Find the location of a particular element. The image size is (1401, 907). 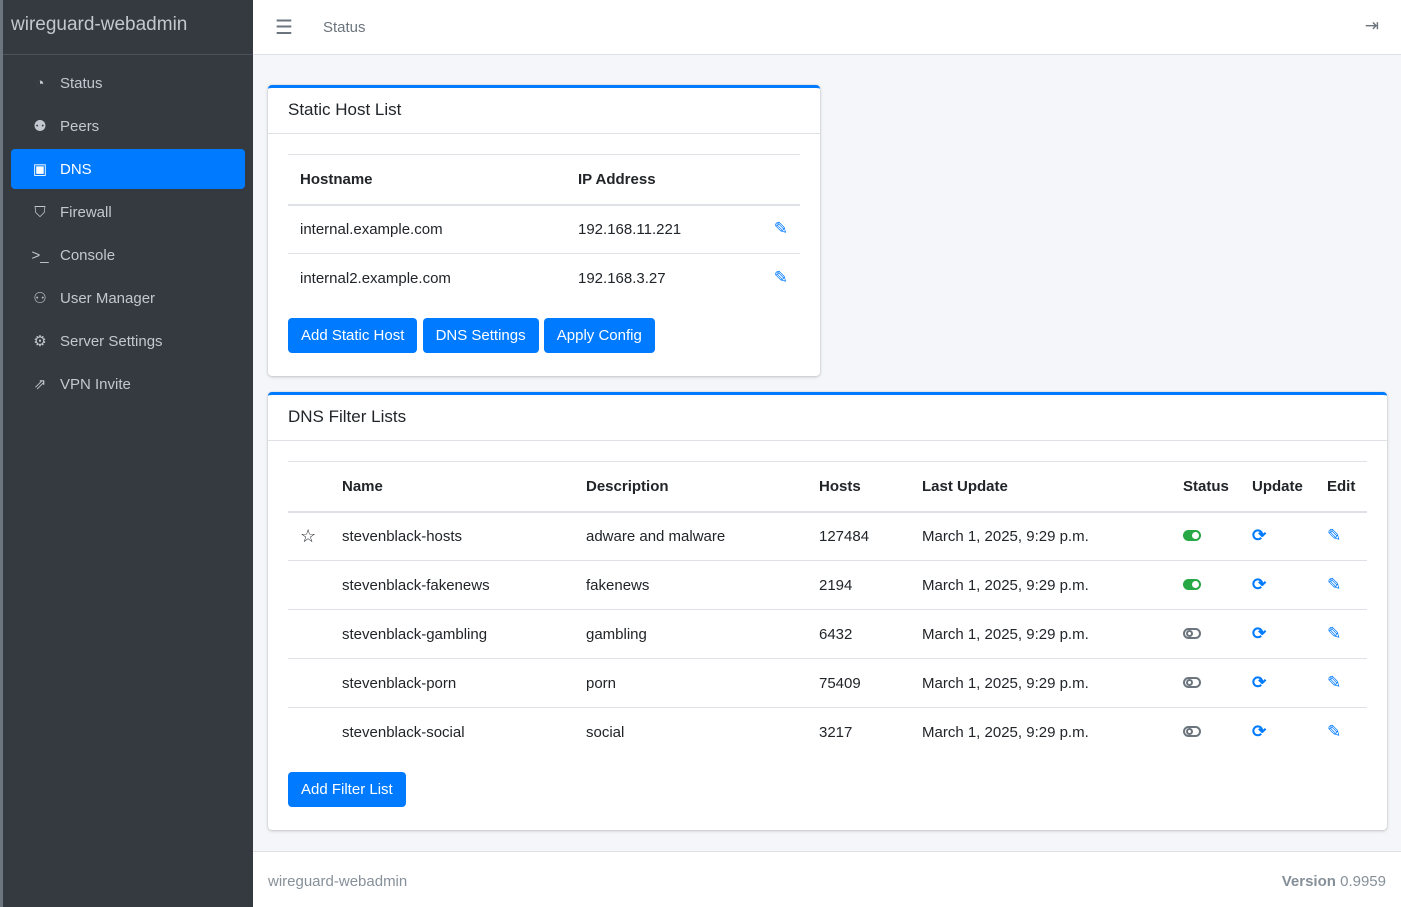

hosts-cell: 6432 is located at coordinates (858, 634).